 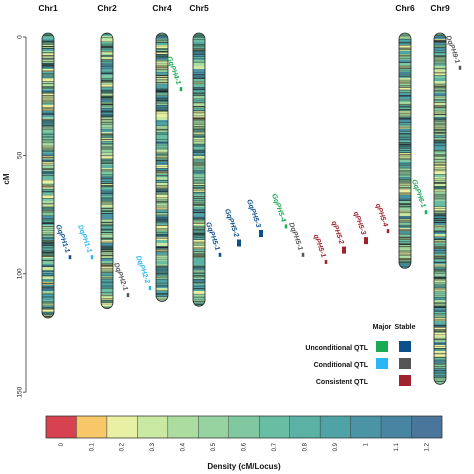 What do you see at coordinates (92, 446) in the screenshot?
I see `colorbar-tick-0-1: 0.1` at bounding box center [92, 446].